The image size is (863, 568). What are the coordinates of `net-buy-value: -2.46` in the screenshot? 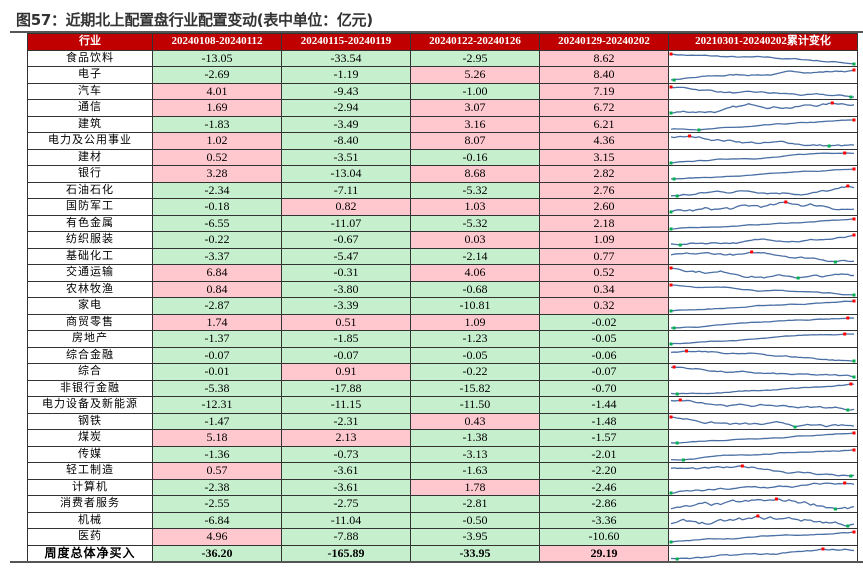 It's located at (604, 487).